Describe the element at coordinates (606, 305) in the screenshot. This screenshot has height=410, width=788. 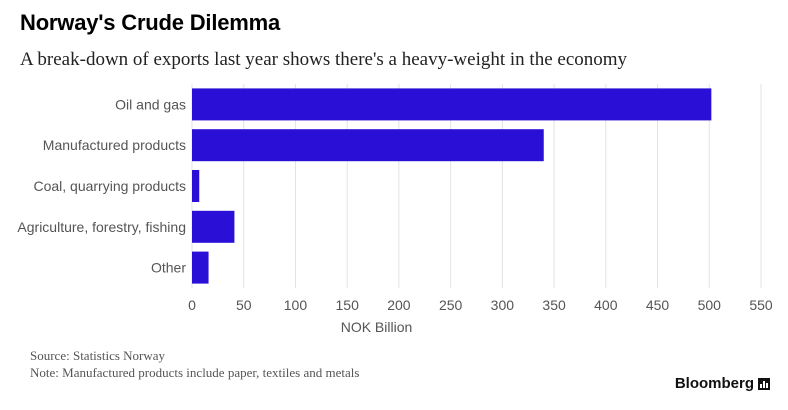
I see `x-tick-label: 400` at that location.